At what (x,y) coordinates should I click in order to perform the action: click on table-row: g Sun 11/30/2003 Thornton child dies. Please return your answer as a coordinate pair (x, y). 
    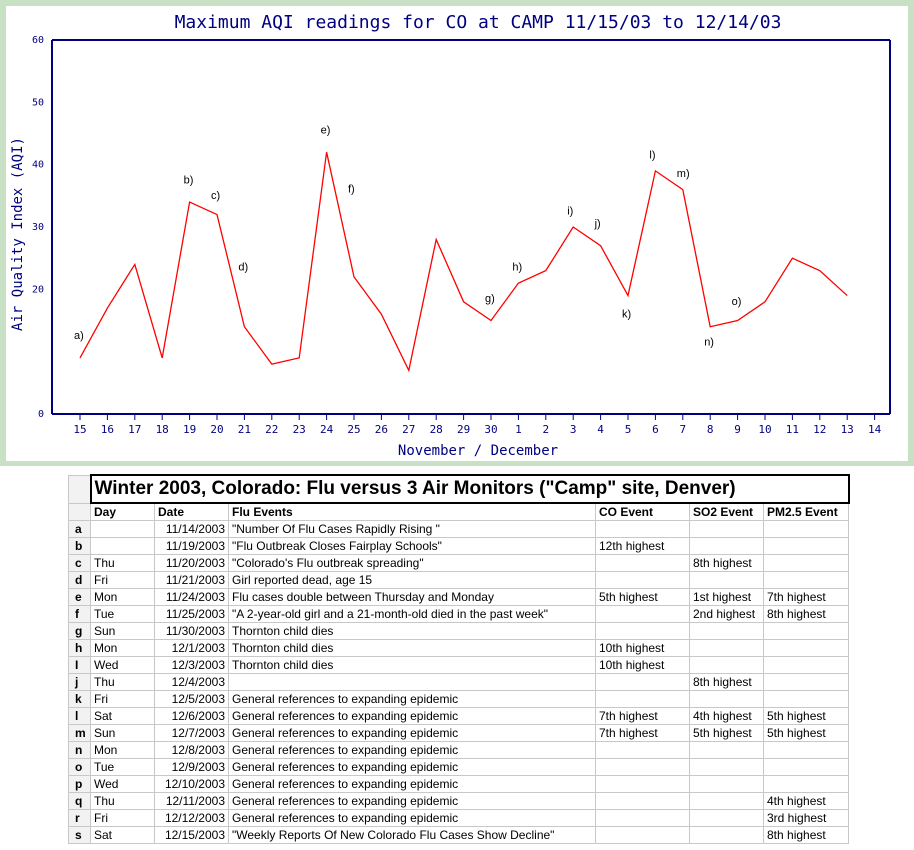
    Looking at the image, I should click on (458, 631).